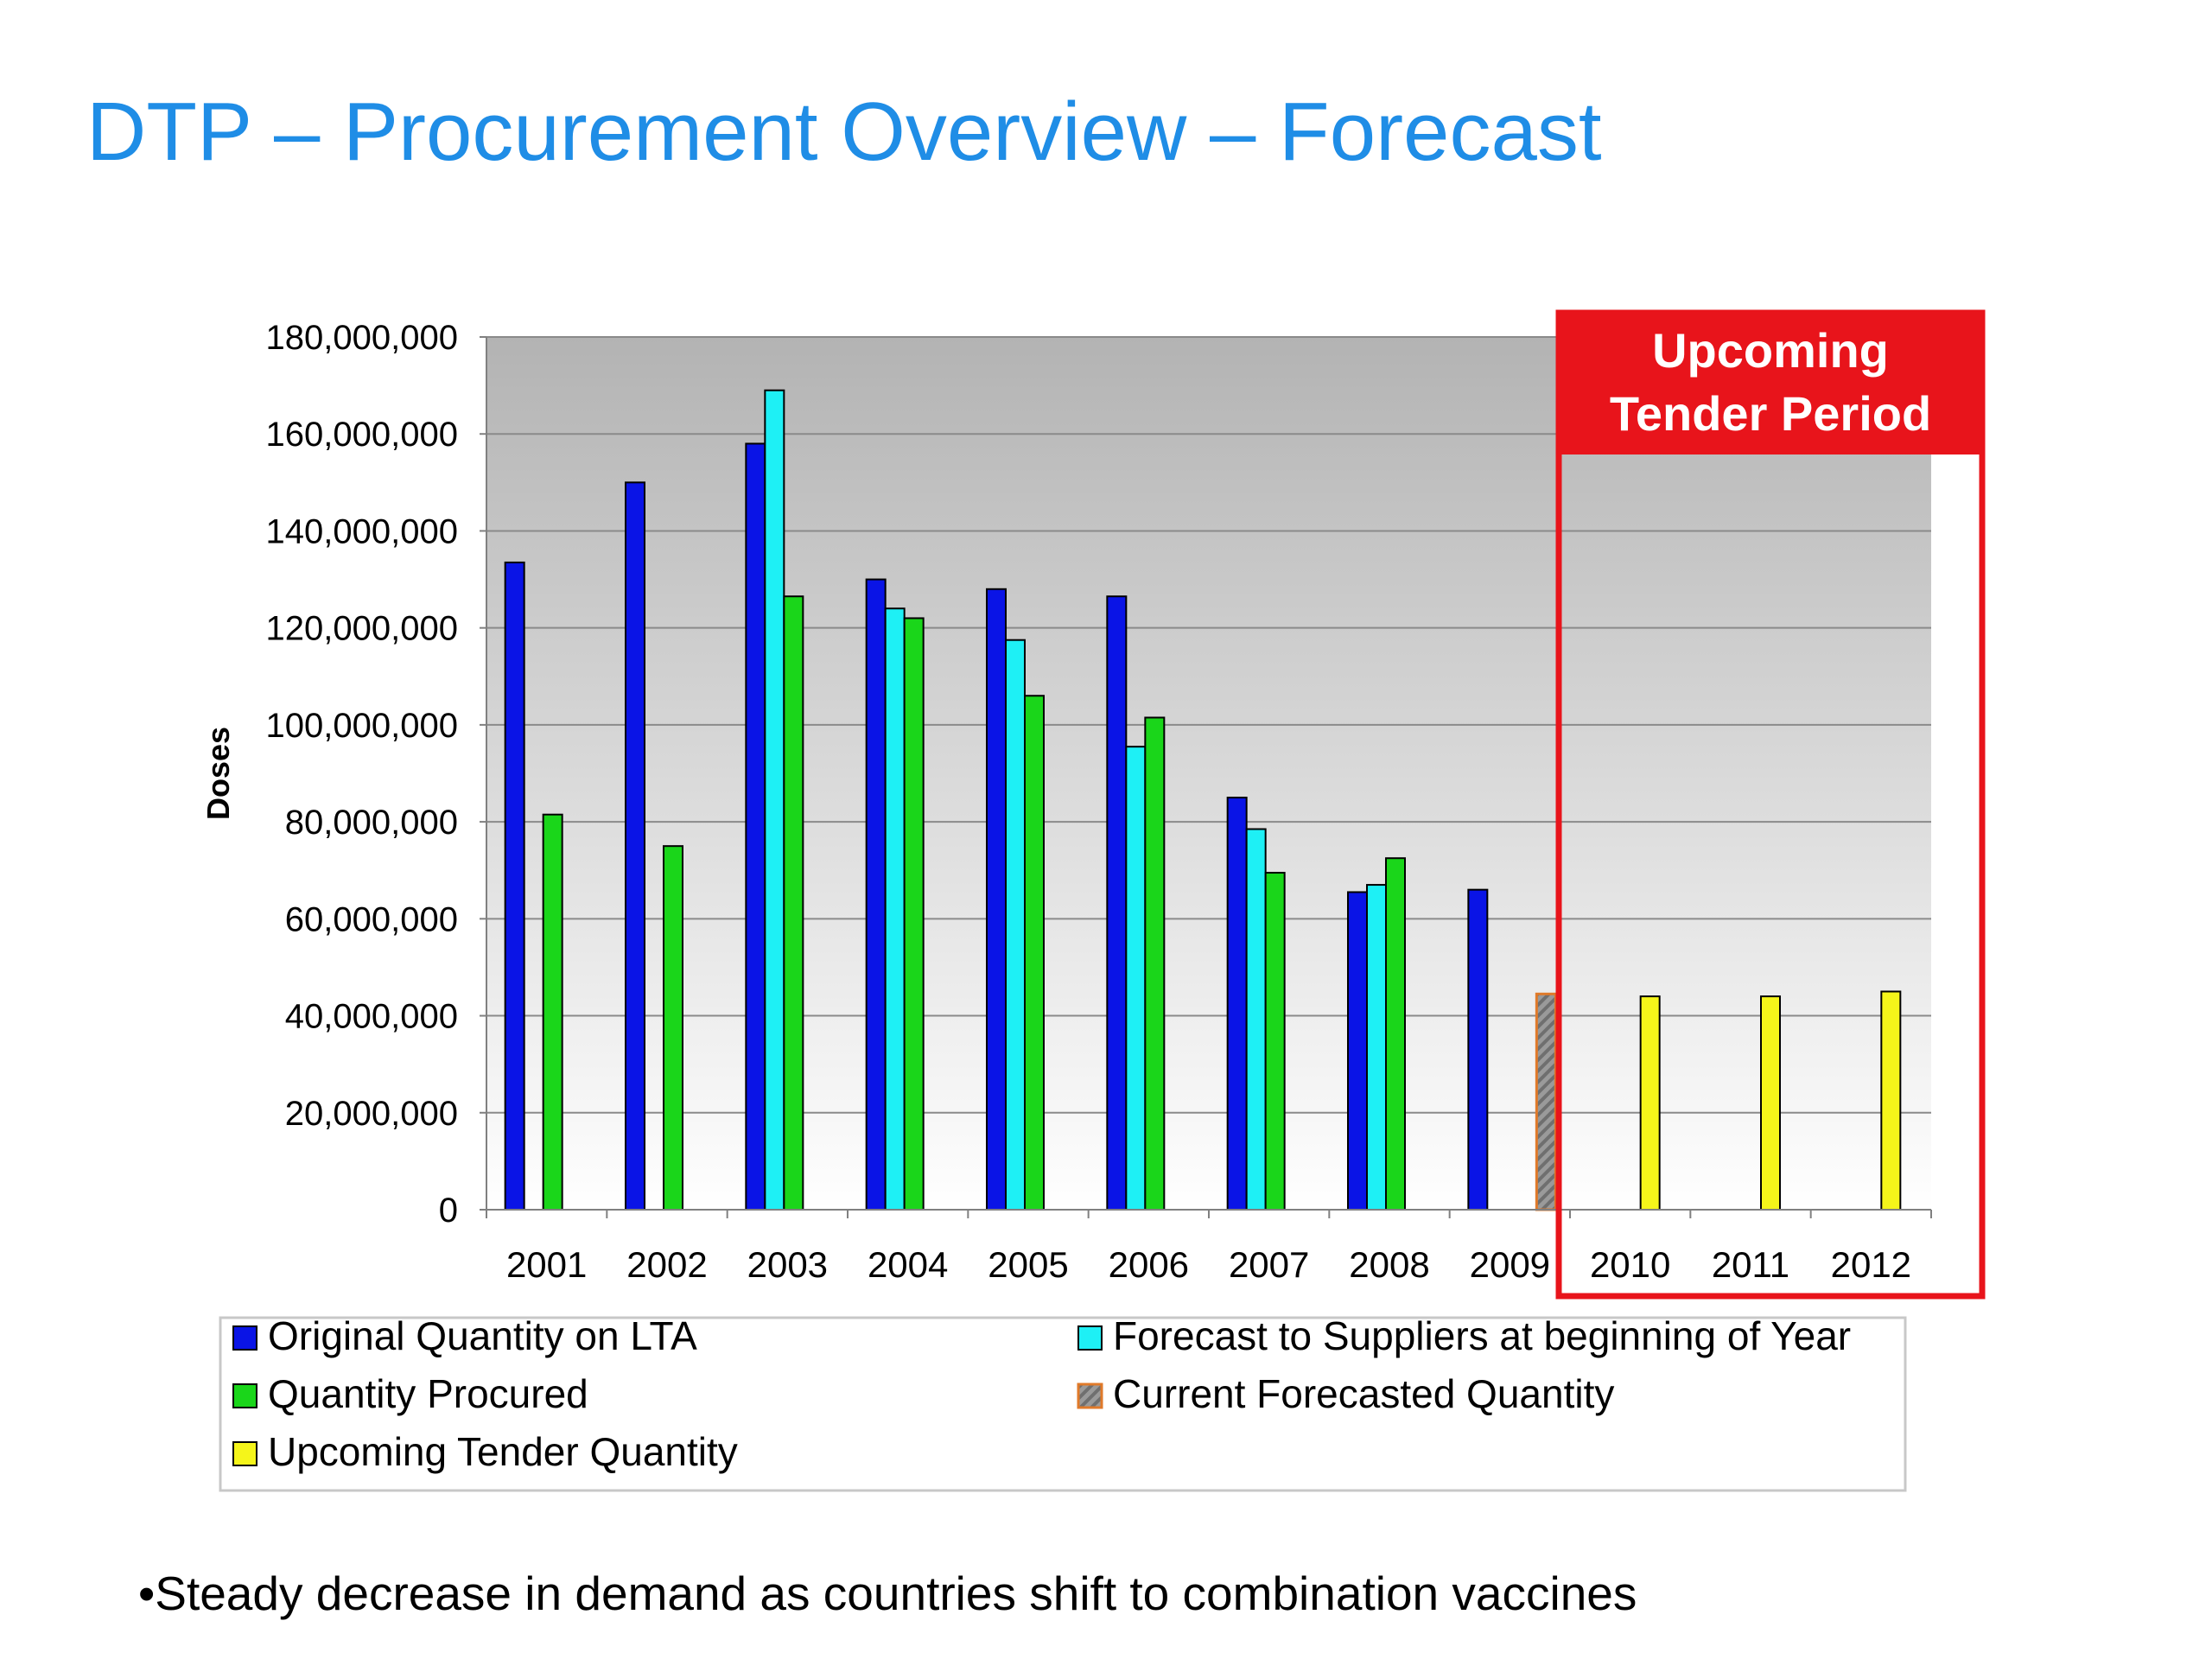 Image resolution: width=2212 pixels, height=1659 pixels. I want to click on x-tick-label: 2007, so click(1269, 1264).